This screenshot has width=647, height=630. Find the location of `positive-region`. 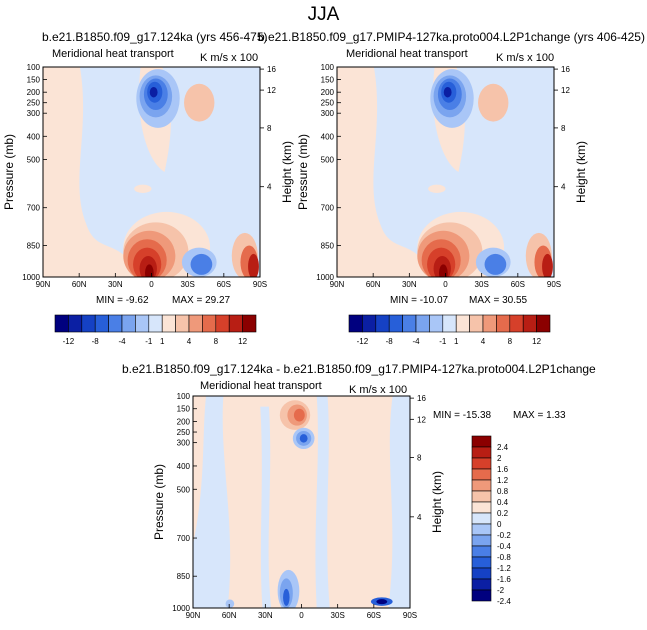

positive-region is located at coordinates (92, 172).